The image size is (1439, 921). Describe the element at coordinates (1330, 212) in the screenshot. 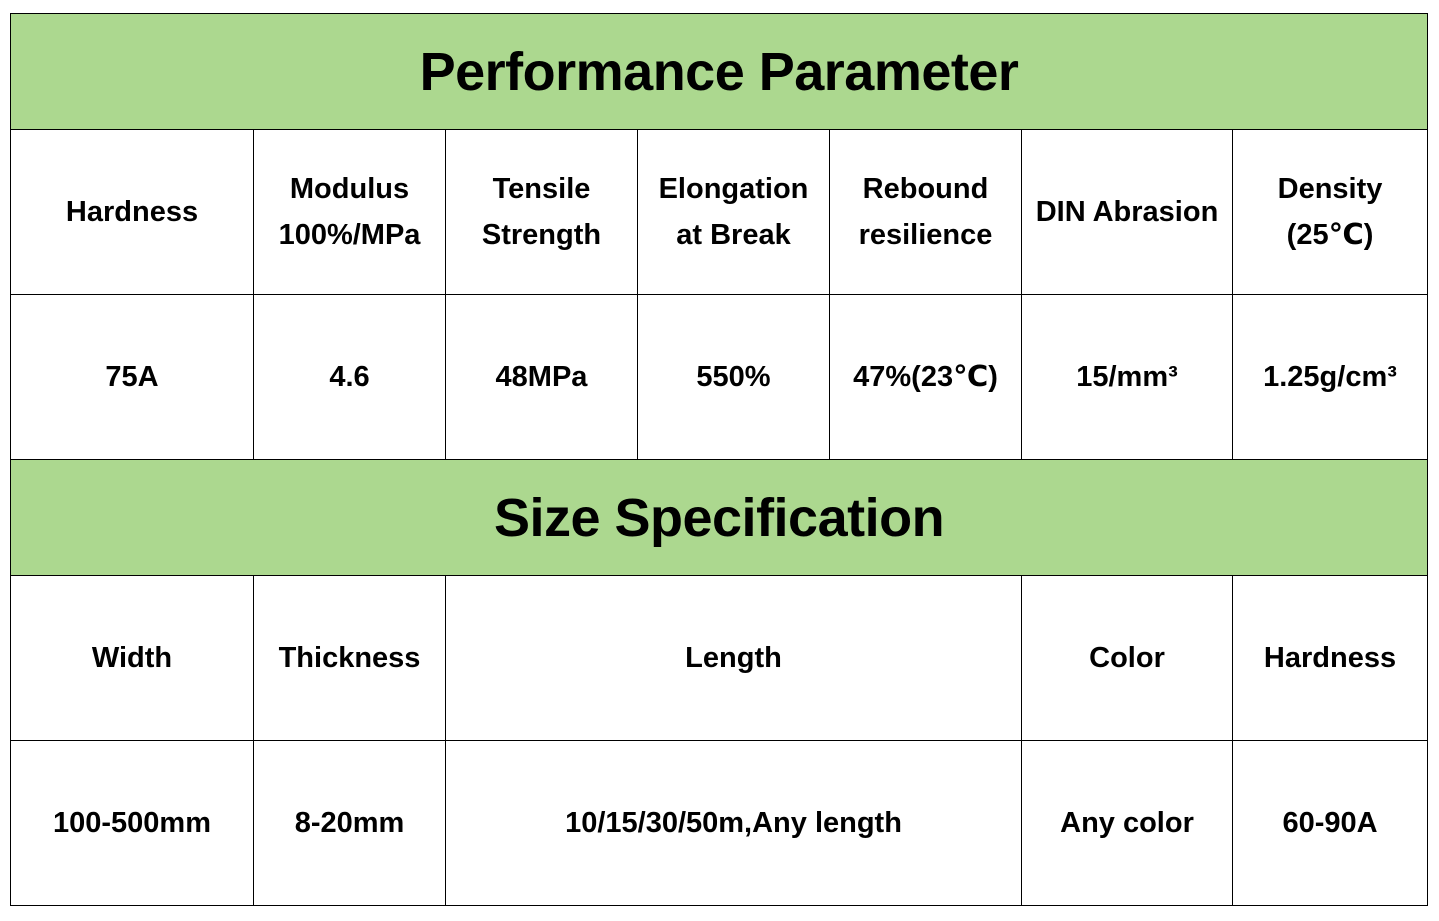

I see `header-density: Density (25℃)` at that location.